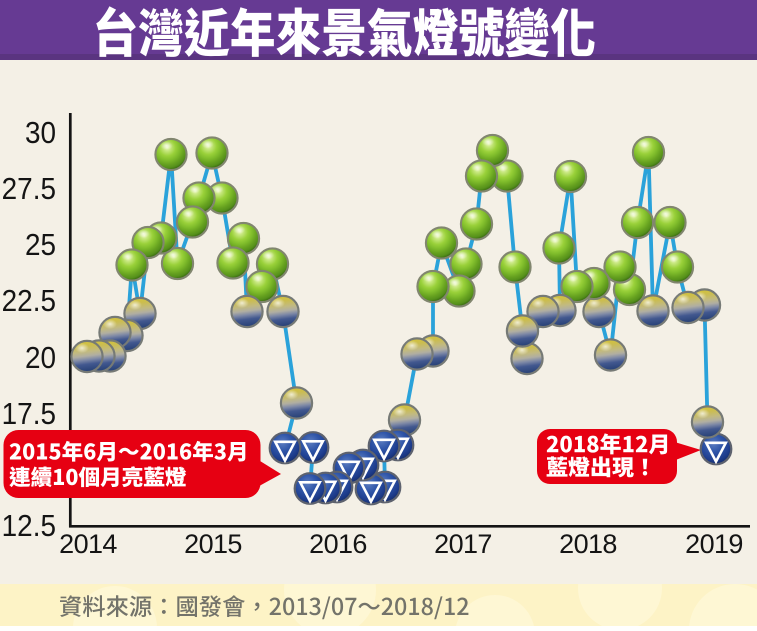 The width and height of the screenshot is (757, 631). What do you see at coordinates (29, 526) in the screenshot?
I see `svg-text: 12.5` at bounding box center [29, 526].